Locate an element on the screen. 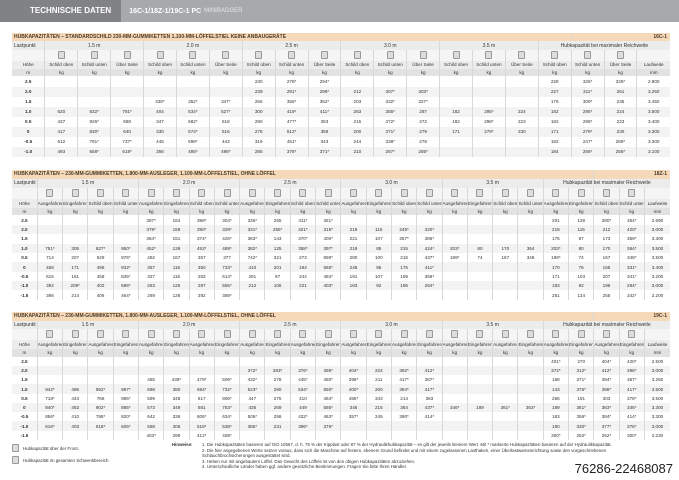 This screenshot has height=480, width=679. cell: 555* is located at coordinates (226, 286).